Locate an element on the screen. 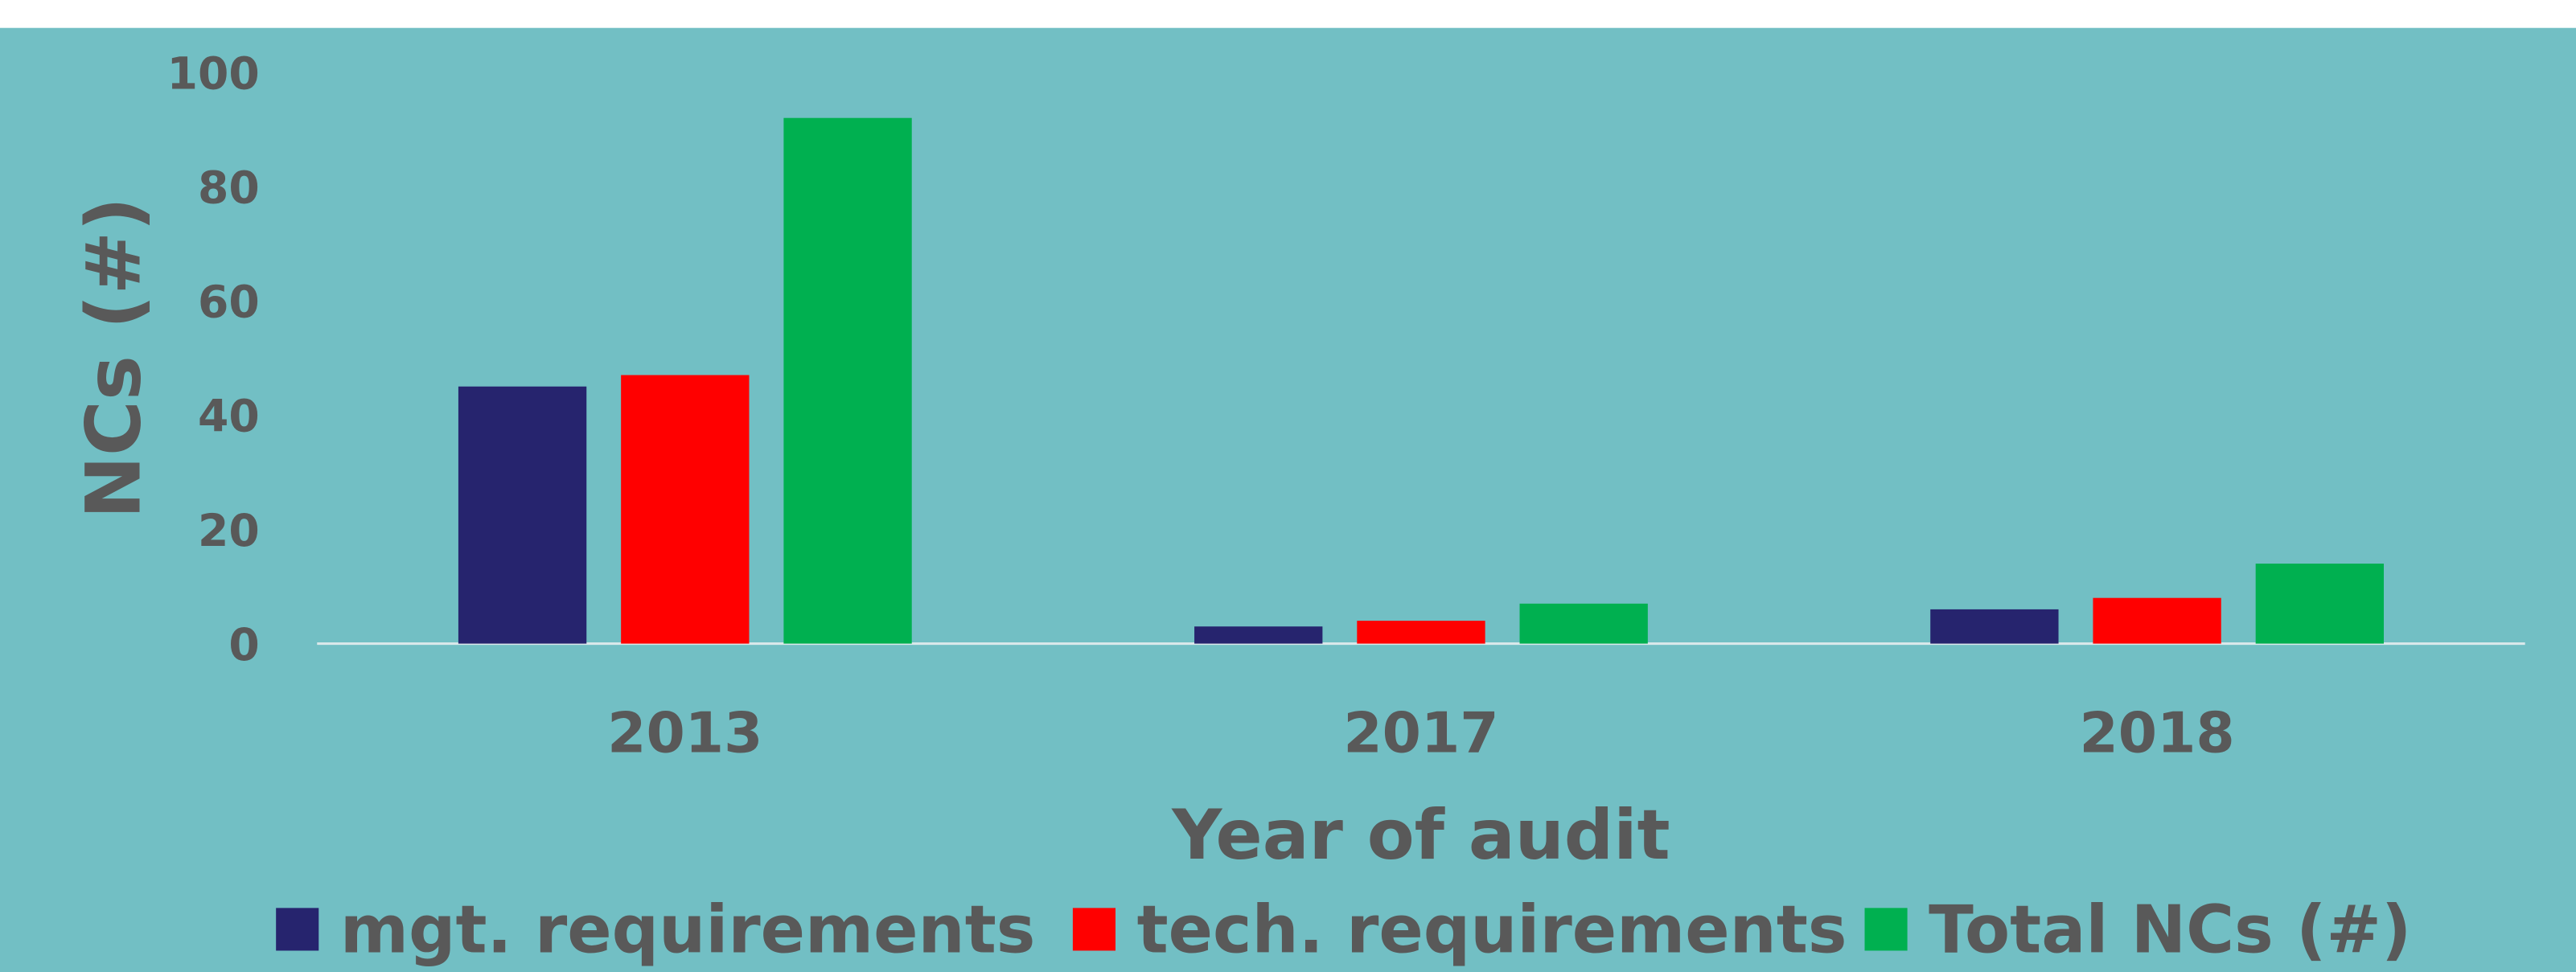 This screenshot has height=972, width=2576. x-tick-label: 2013 is located at coordinates (684, 733).